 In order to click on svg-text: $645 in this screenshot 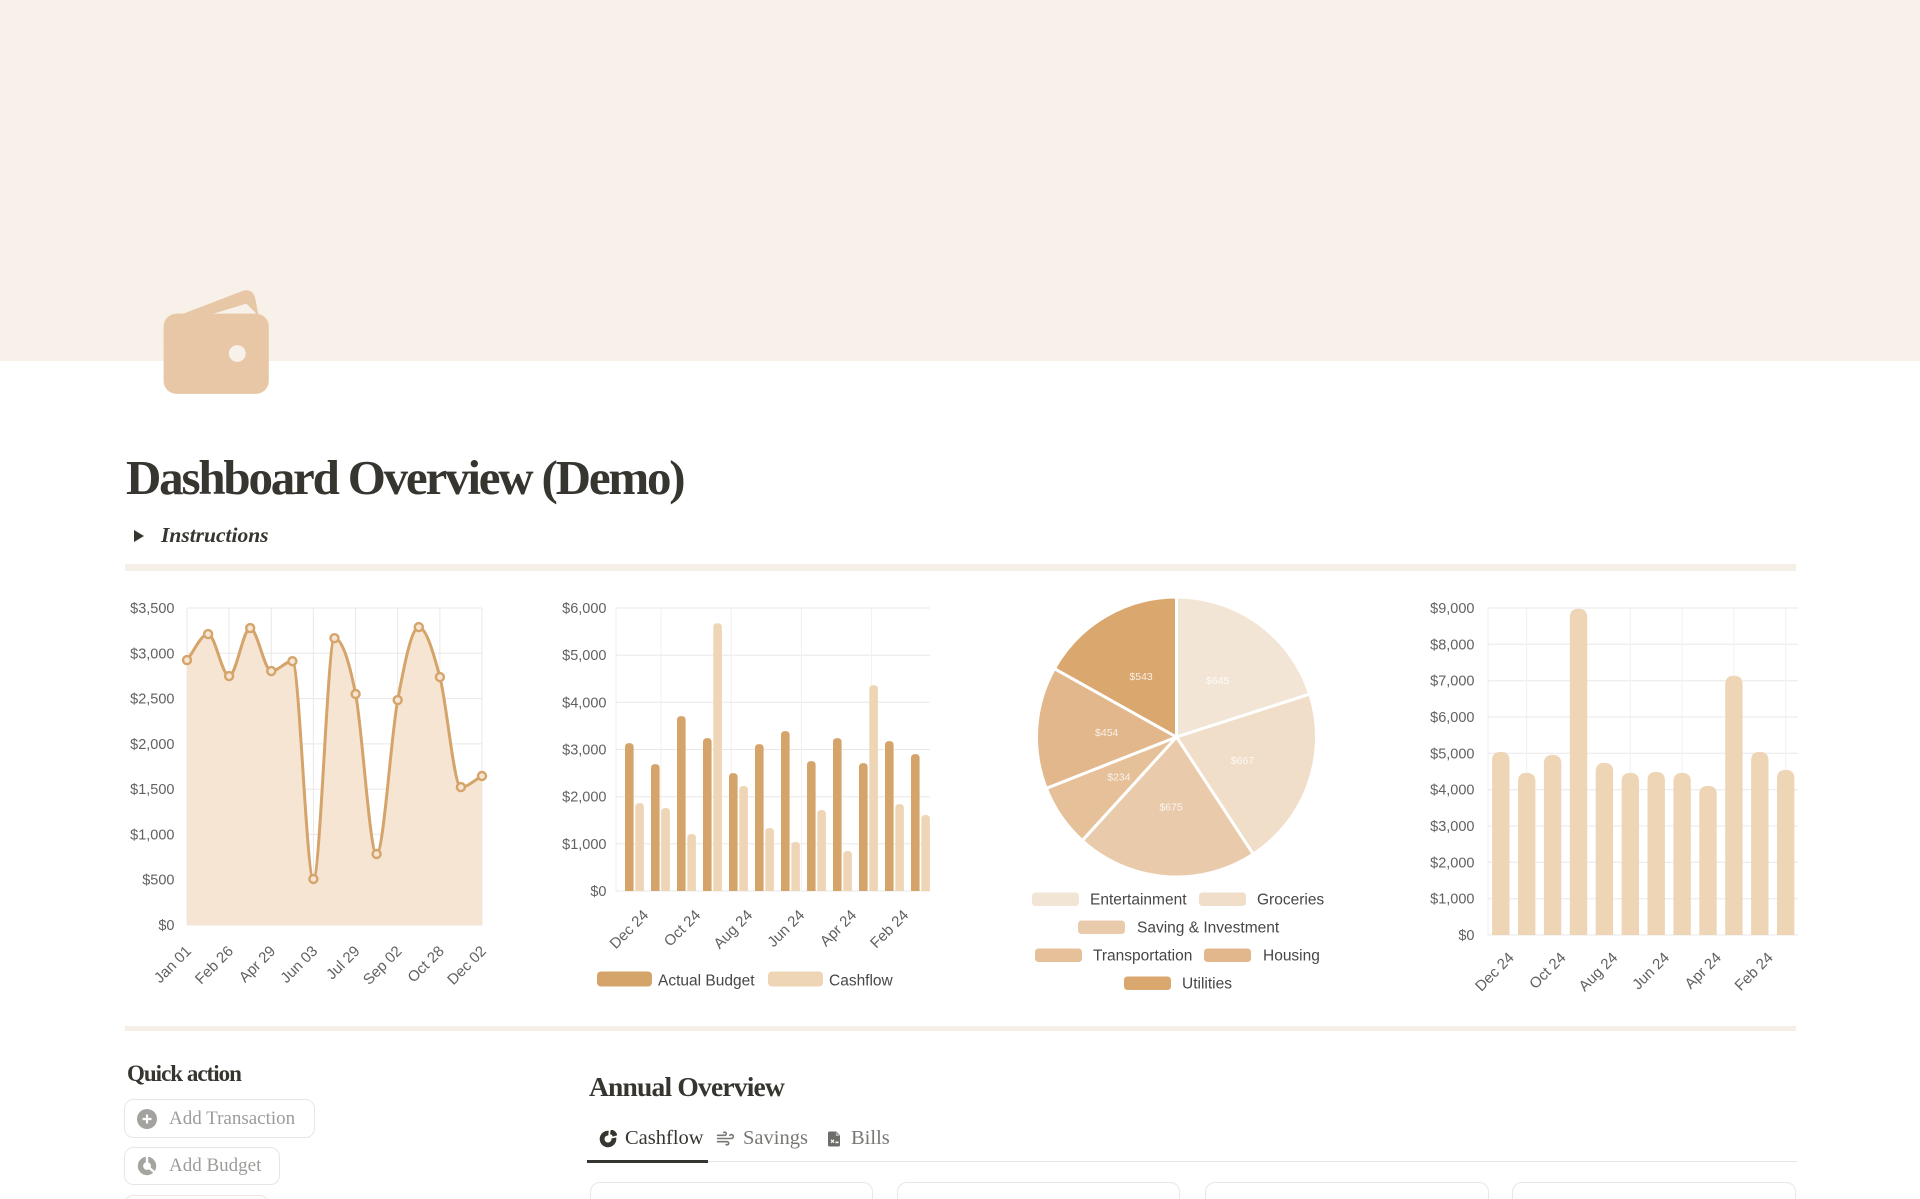, I will do `click(1218, 681)`.